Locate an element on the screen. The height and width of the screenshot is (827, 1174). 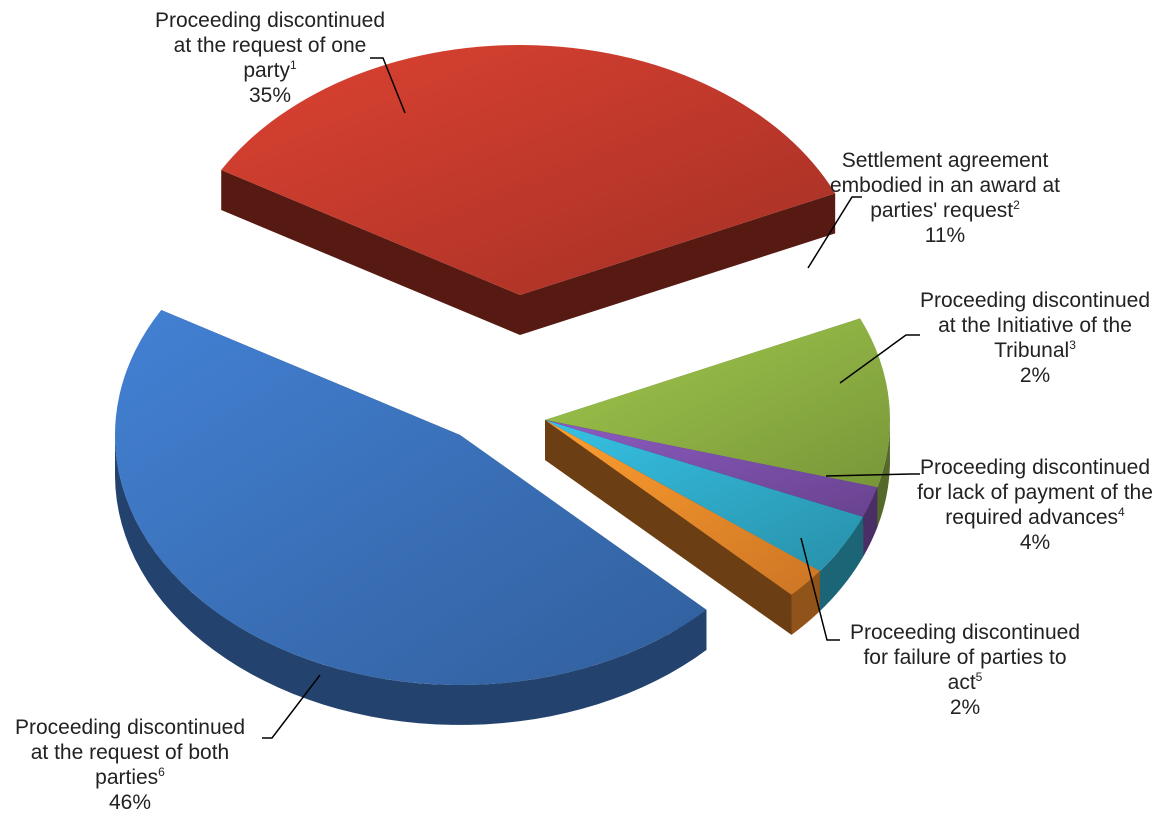
leader-line-tribunal is located at coordinates (879, 359).